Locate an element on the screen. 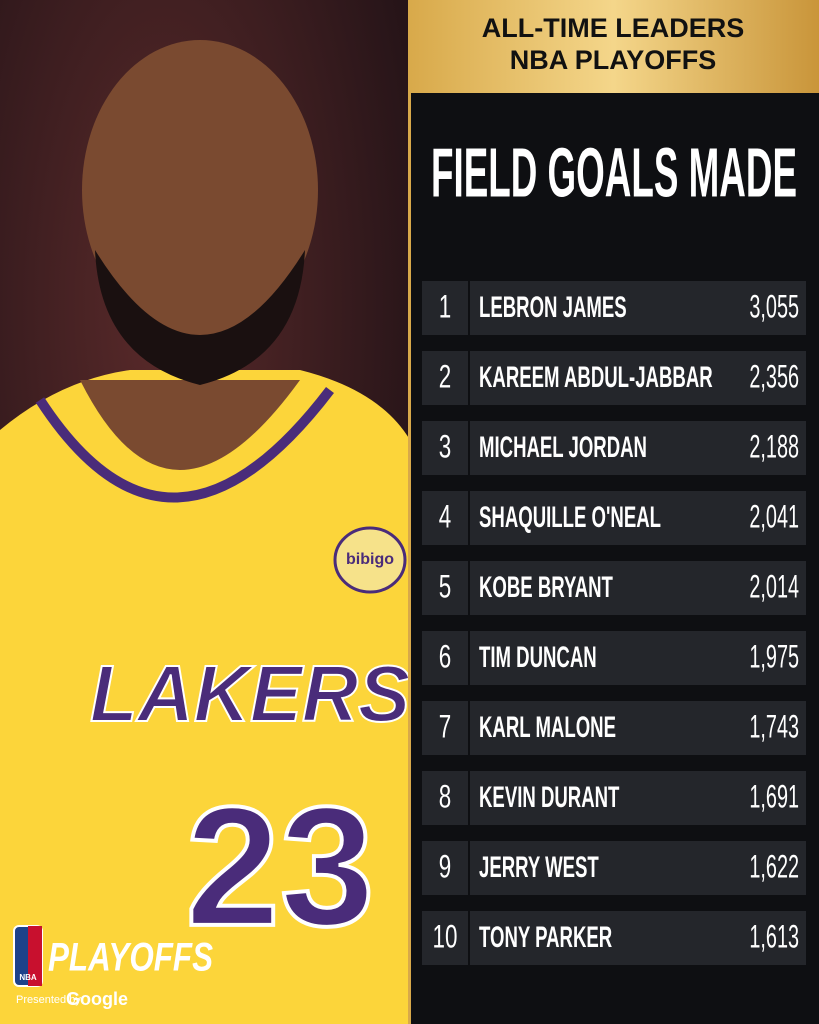 The image size is (819, 1024). header-line: NBA PLAYOFFS is located at coordinates (613, 60).